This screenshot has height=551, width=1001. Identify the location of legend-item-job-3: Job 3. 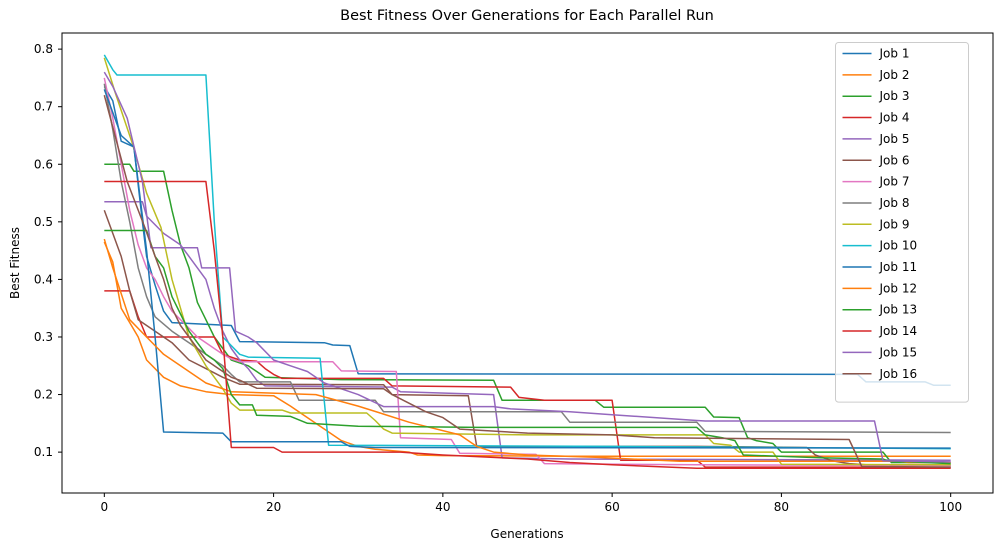
(876, 96).